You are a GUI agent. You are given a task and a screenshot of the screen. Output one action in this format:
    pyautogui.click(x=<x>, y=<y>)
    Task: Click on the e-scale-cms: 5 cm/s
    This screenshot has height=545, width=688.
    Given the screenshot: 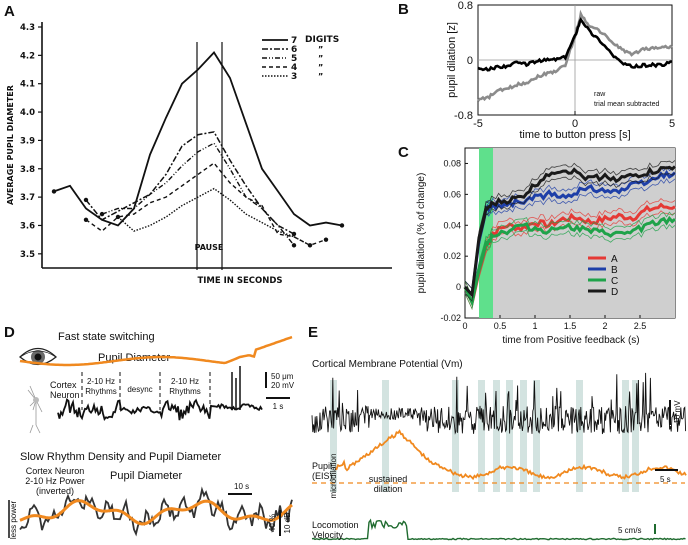 What is the action you would take?
    pyautogui.click(x=630, y=530)
    